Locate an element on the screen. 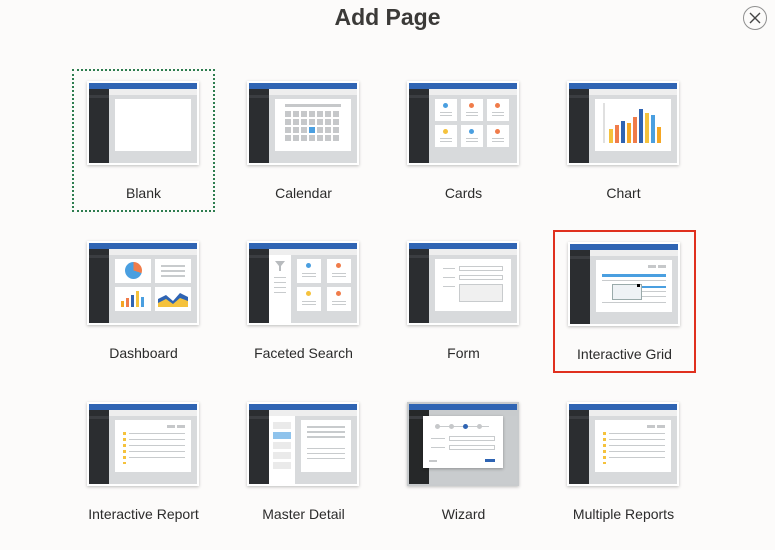 This screenshot has width=775, height=550. tile-interactive-grid: Interactive Grid is located at coordinates (624, 301).